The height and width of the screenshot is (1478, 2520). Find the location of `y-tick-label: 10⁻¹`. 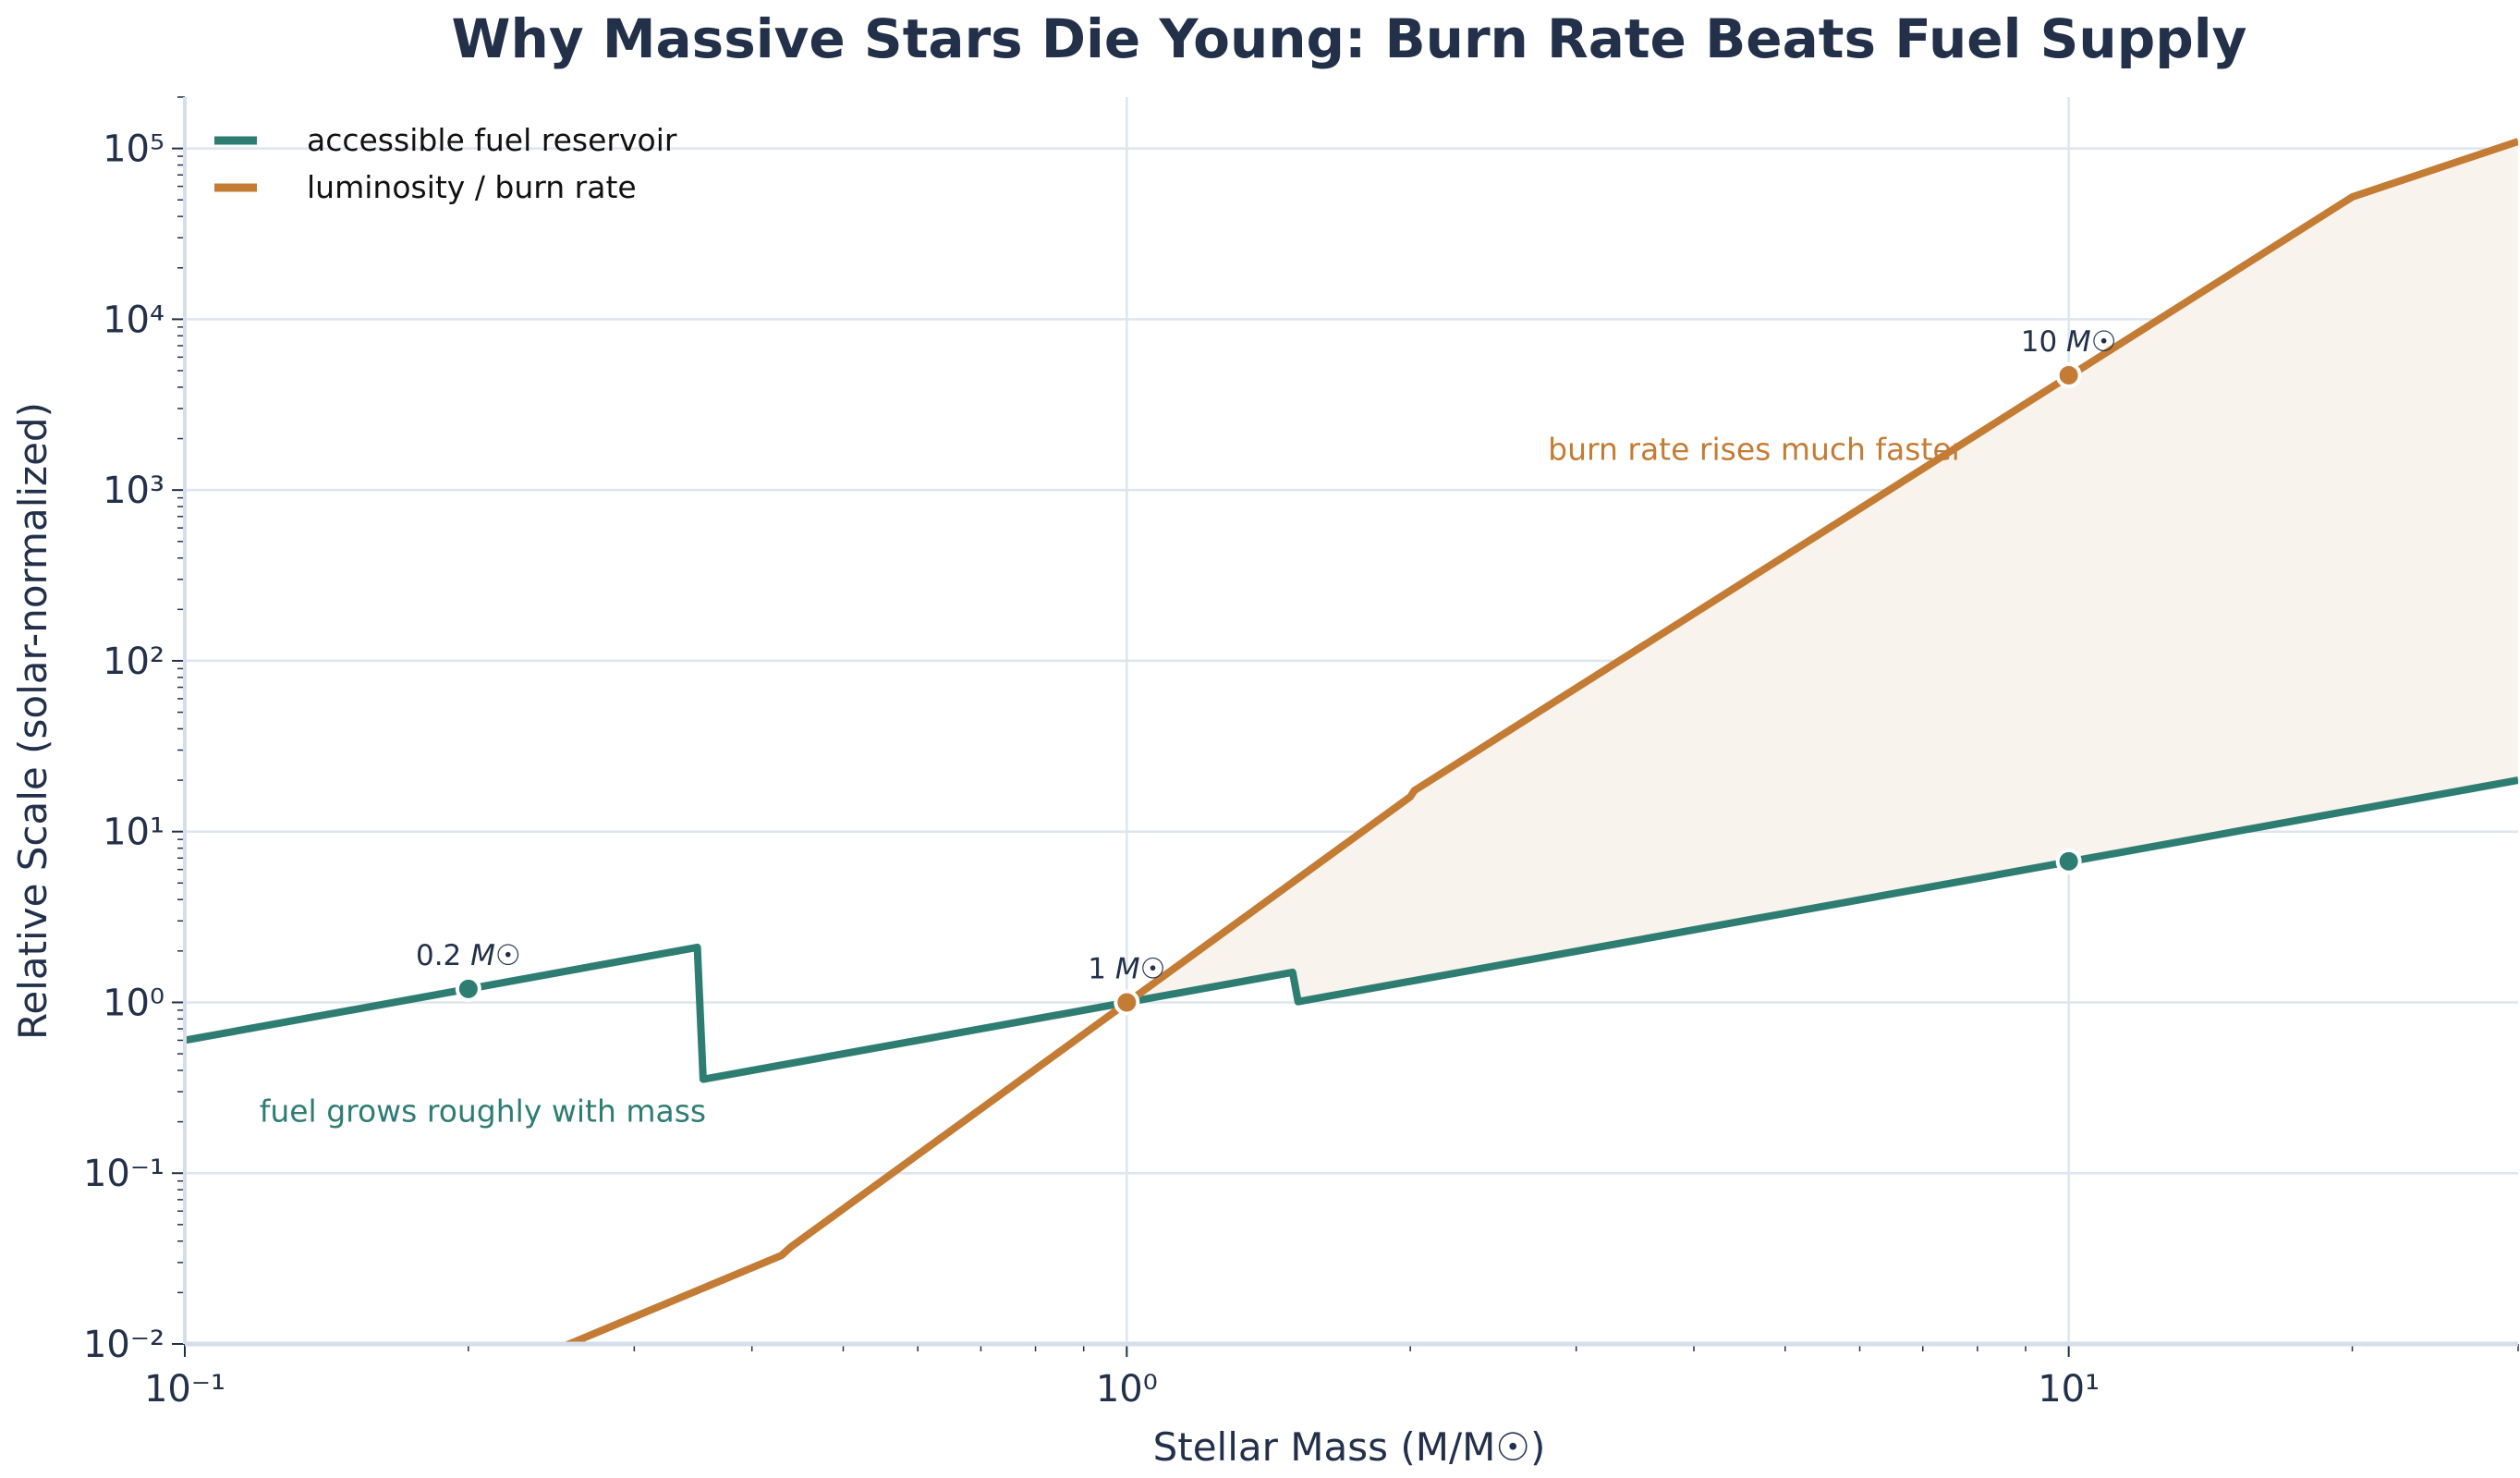

y-tick-label: 10⁻¹ is located at coordinates (123, 1174).